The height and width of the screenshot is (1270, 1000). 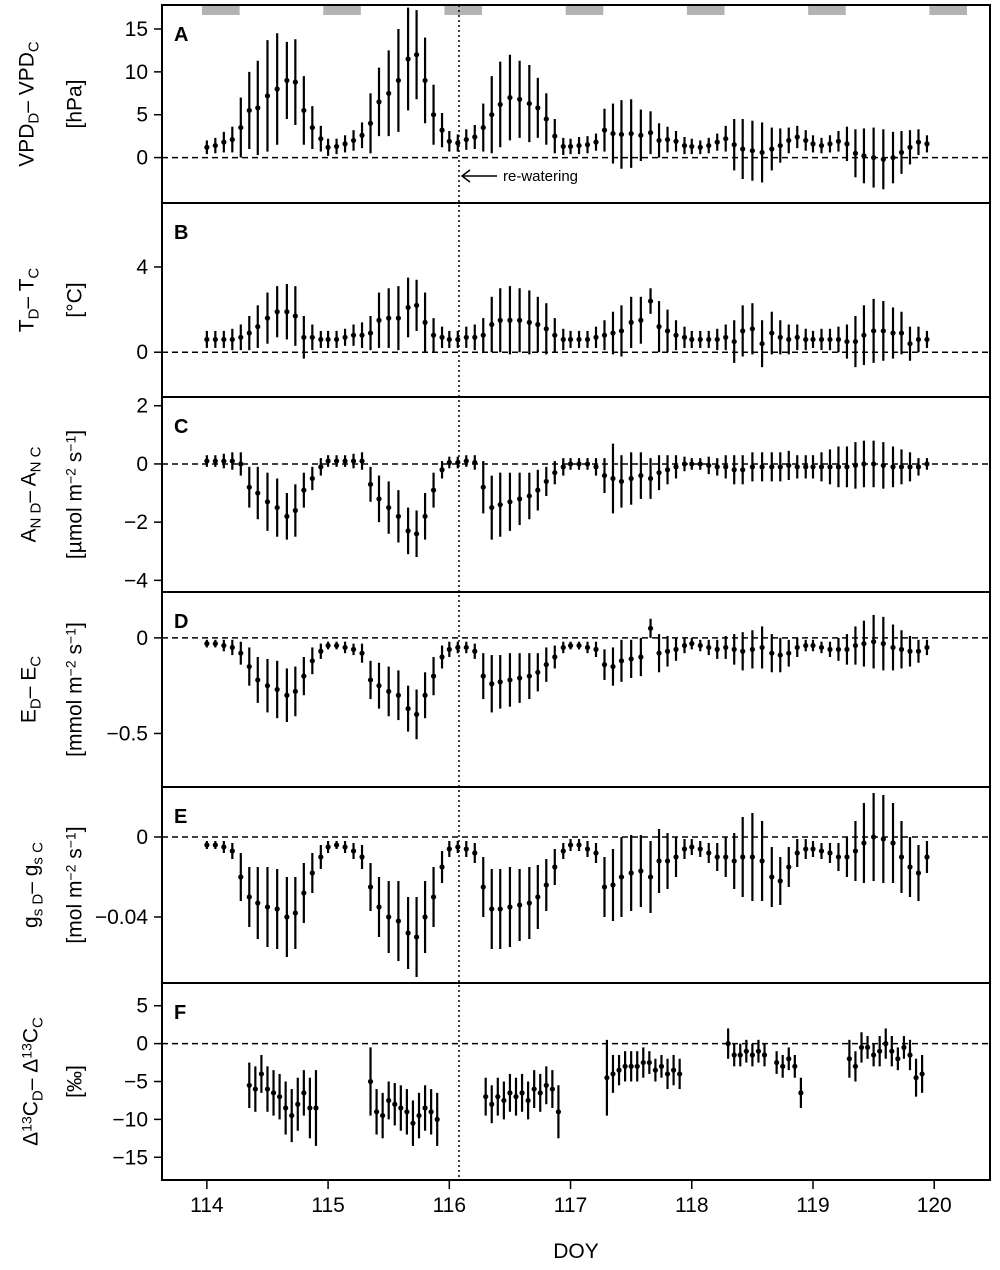 I want to click on y-tick-label: −10, so click(x=130, y=1119).